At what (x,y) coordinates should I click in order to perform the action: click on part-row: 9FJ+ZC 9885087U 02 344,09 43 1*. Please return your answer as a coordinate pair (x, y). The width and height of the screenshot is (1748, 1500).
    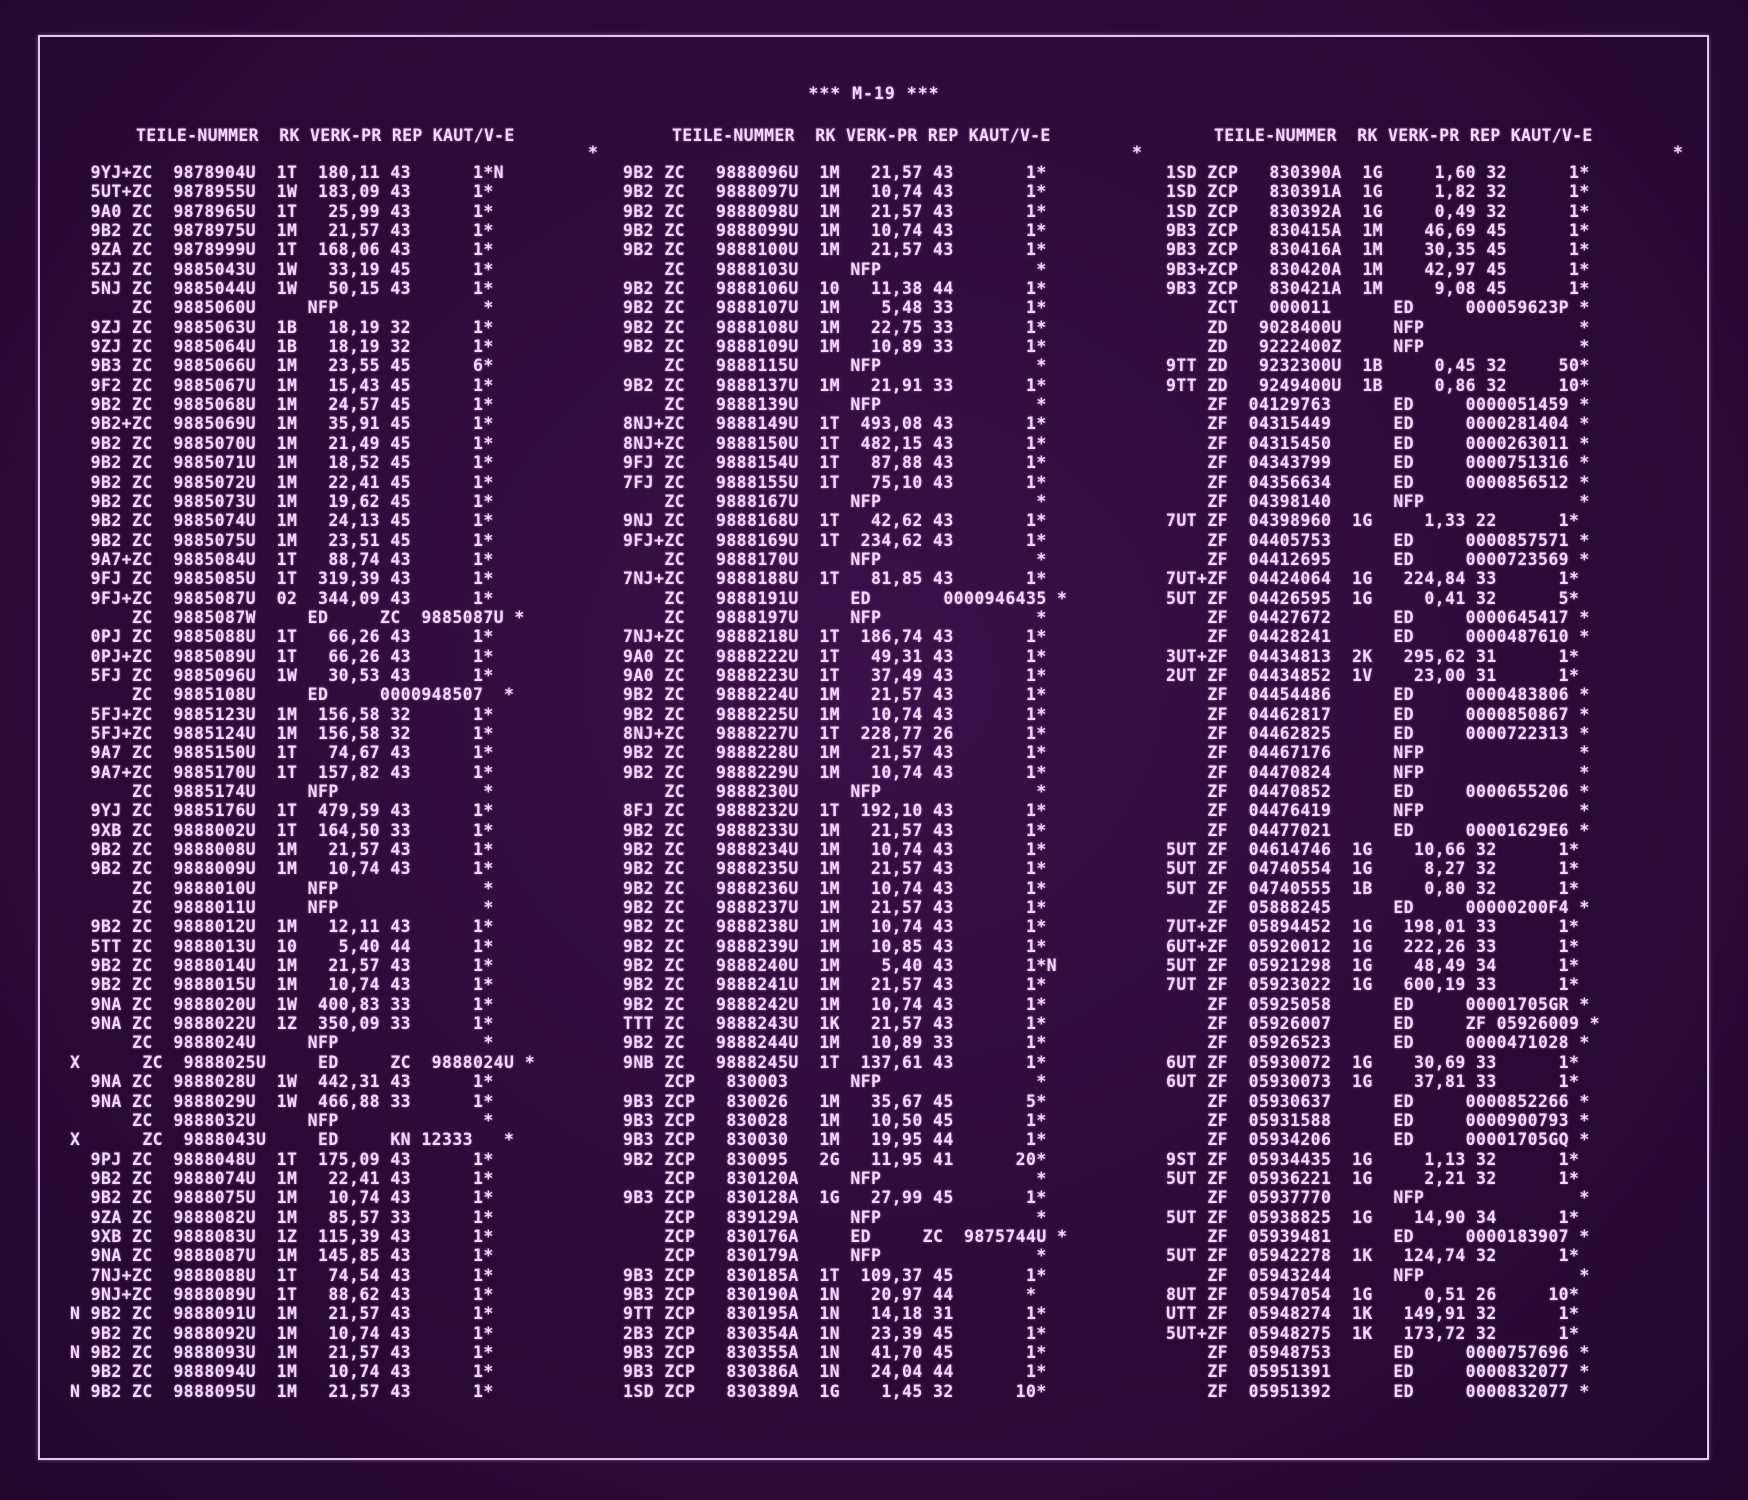
    Looking at the image, I should click on (282, 598).